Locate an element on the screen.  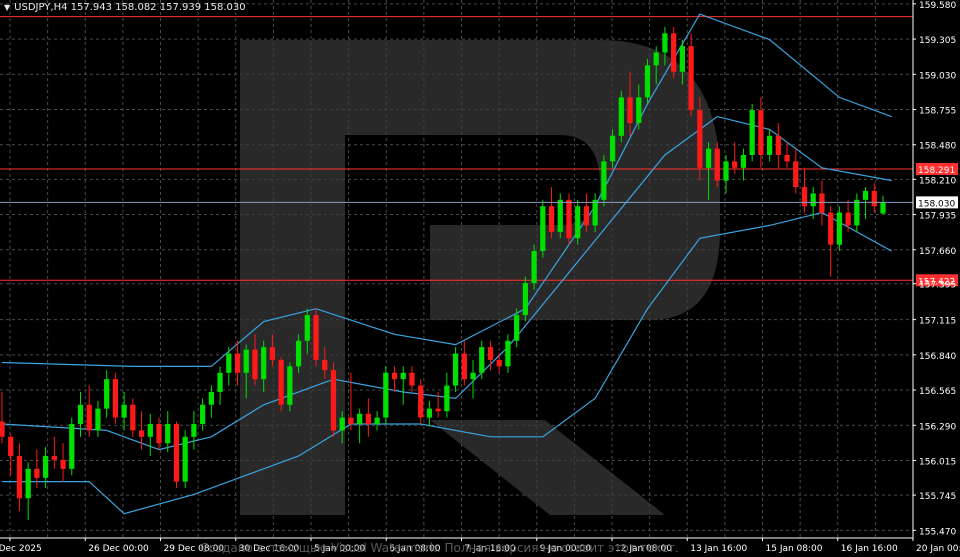
price-tick-label: 157.115 is located at coordinates (937, 322).